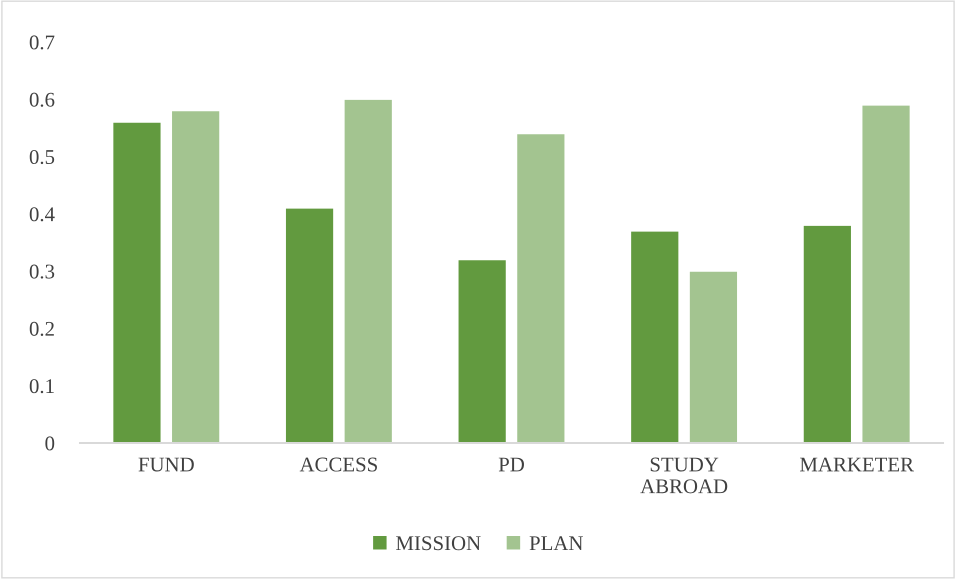 The height and width of the screenshot is (579, 956). Describe the element at coordinates (42, 99) in the screenshot. I see `y-tick-label: 0.6` at that location.